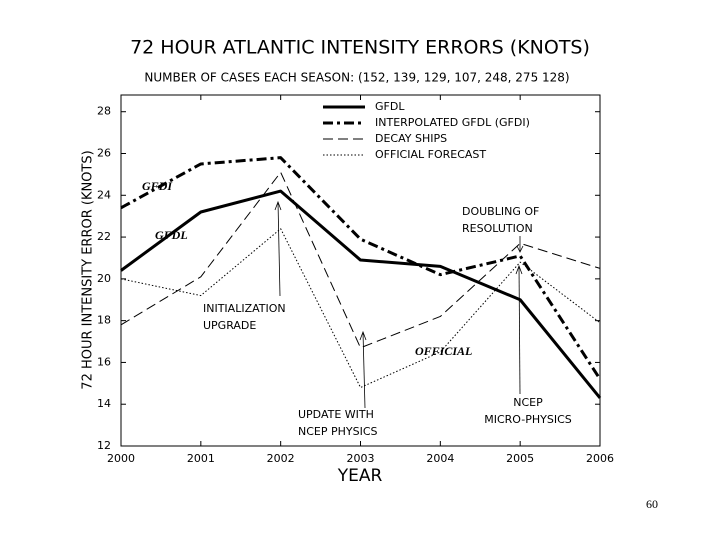 This screenshot has height=540, width=720. I want to click on x-tick-label: 2001, so click(201, 458).